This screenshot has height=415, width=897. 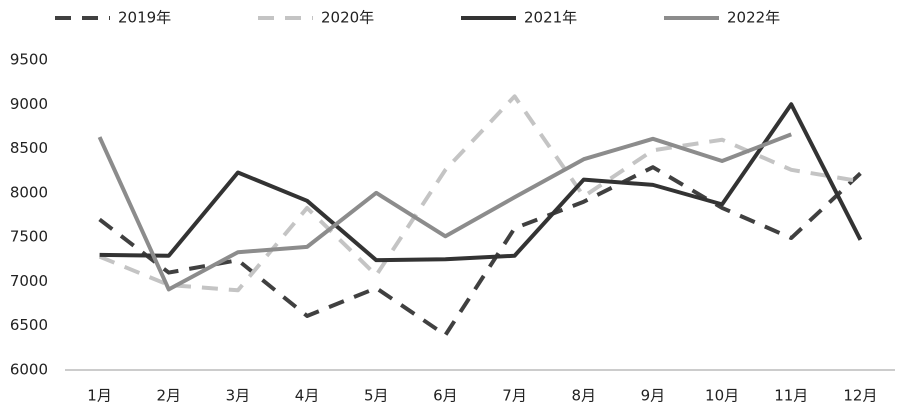 What do you see at coordinates (307, 396) in the screenshot?
I see `x-tick-label: 4月` at bounding box center [307, 396].